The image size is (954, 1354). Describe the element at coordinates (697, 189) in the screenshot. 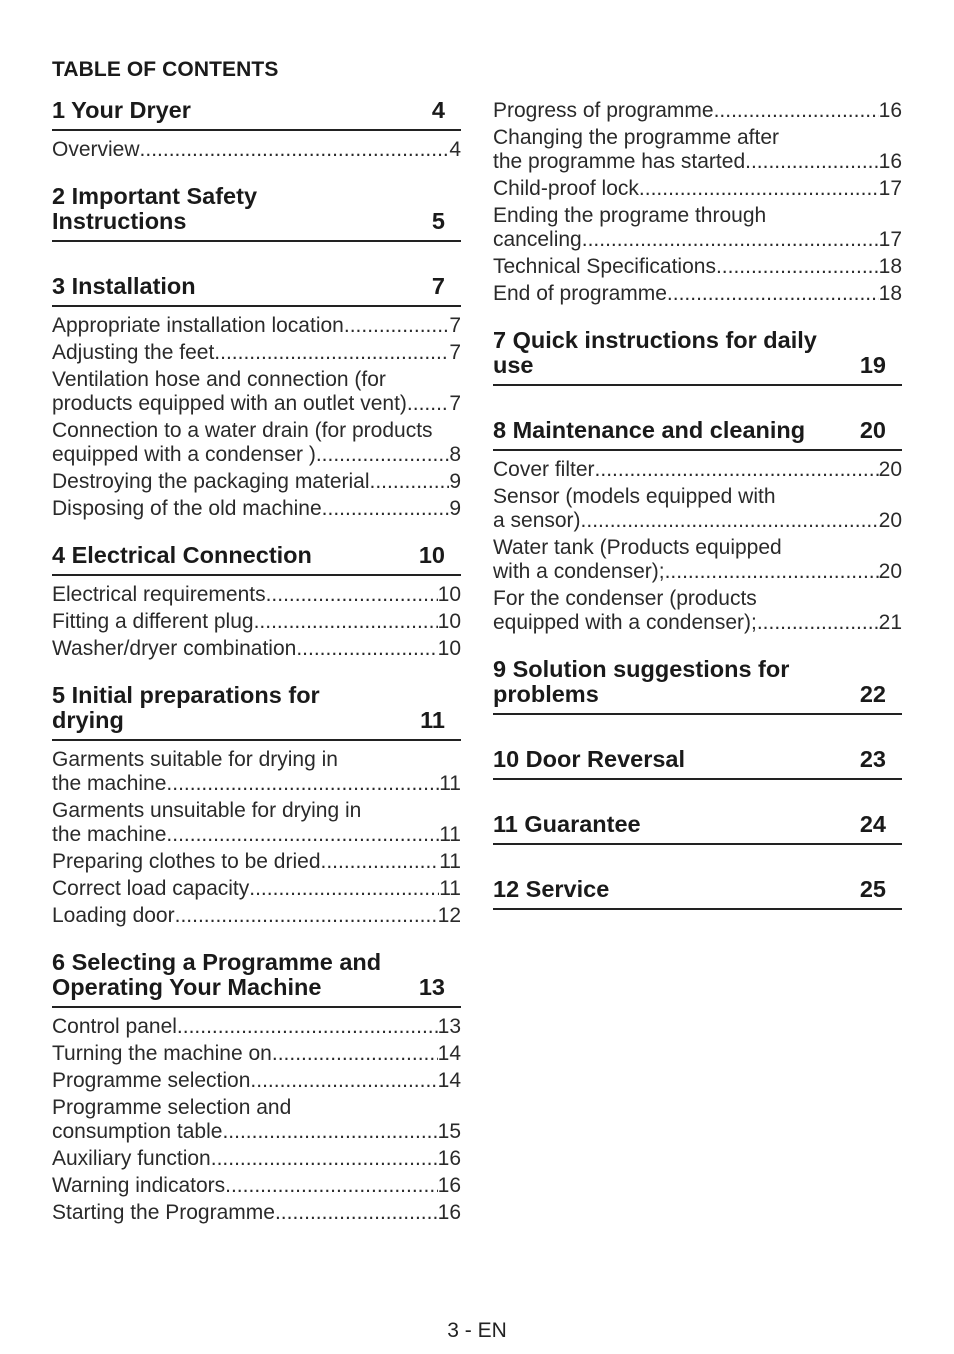

I see `toc-entry: Child-proof lock 17` at that location.